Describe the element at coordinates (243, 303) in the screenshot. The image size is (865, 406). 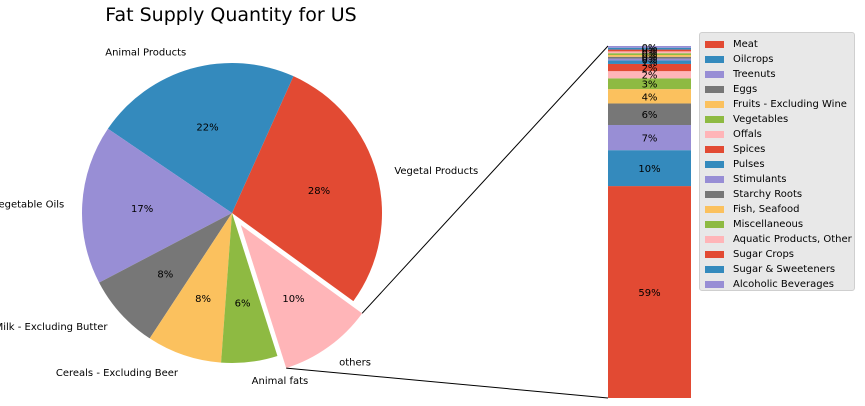
I see `pie-pct-label-animal-fats: 6%` at that location.